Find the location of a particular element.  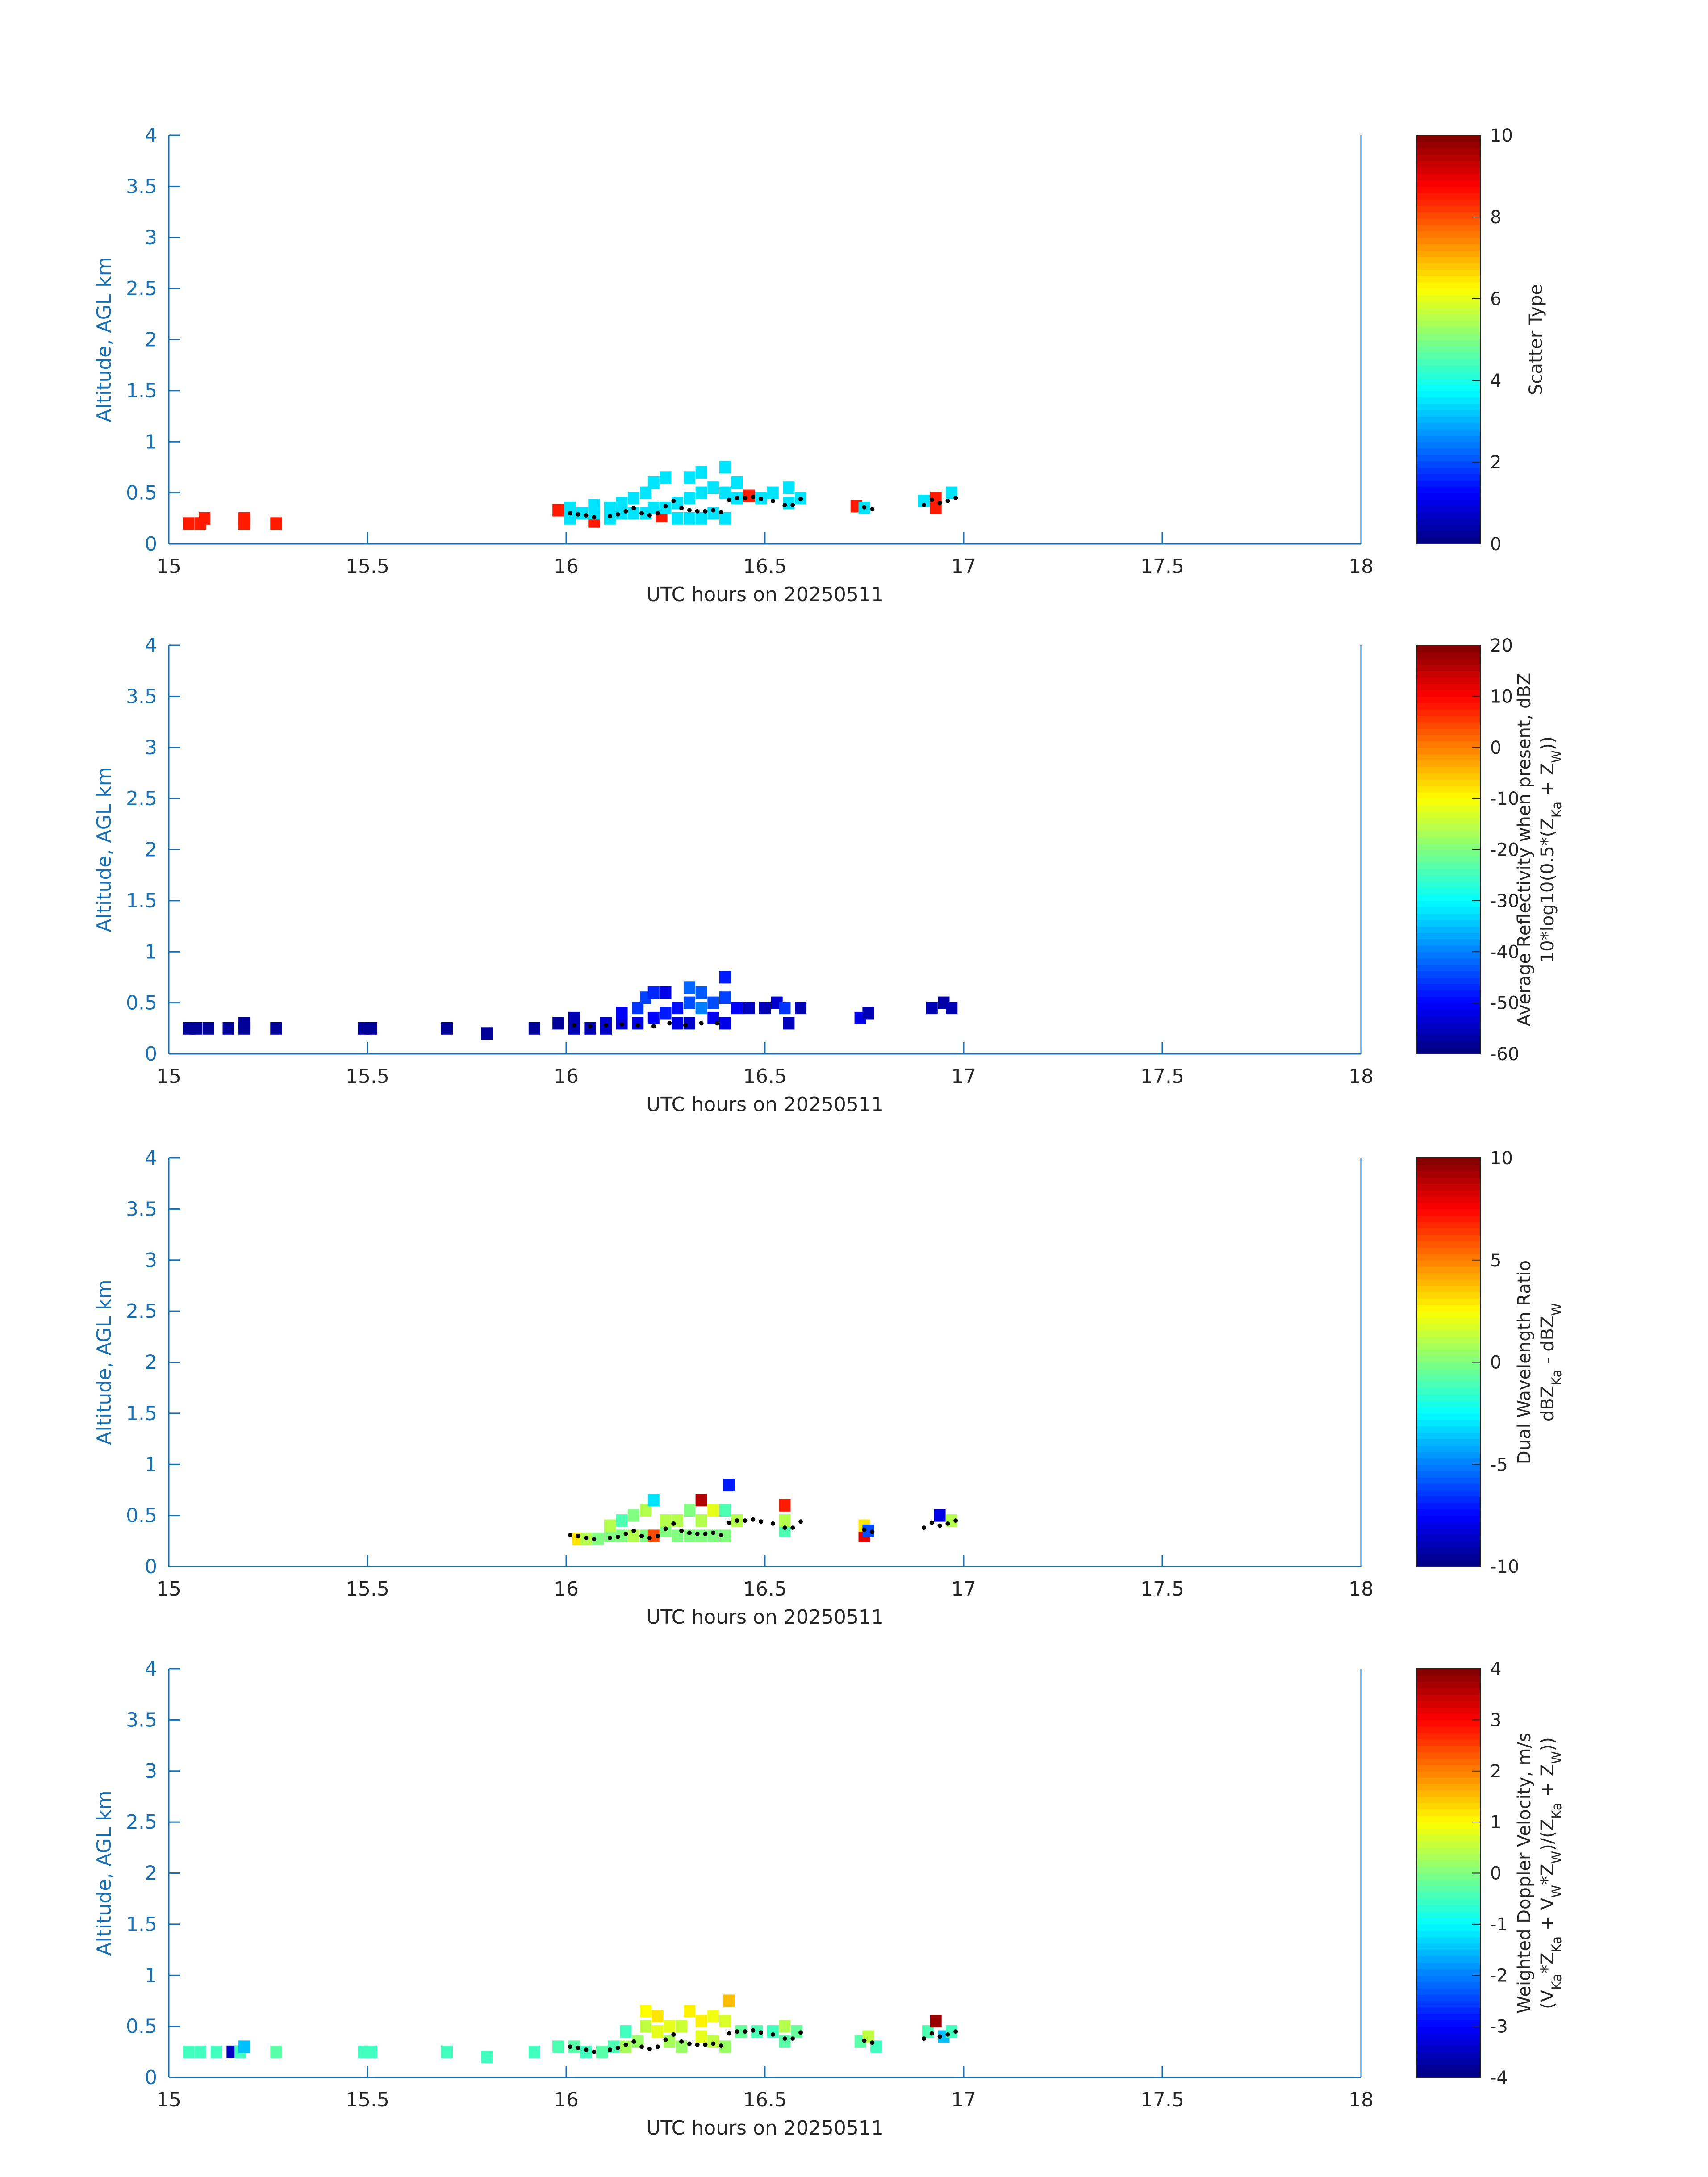

colorbar-label-line: Dual Wavelength Ratio is located at coordinates (1524, 1362).